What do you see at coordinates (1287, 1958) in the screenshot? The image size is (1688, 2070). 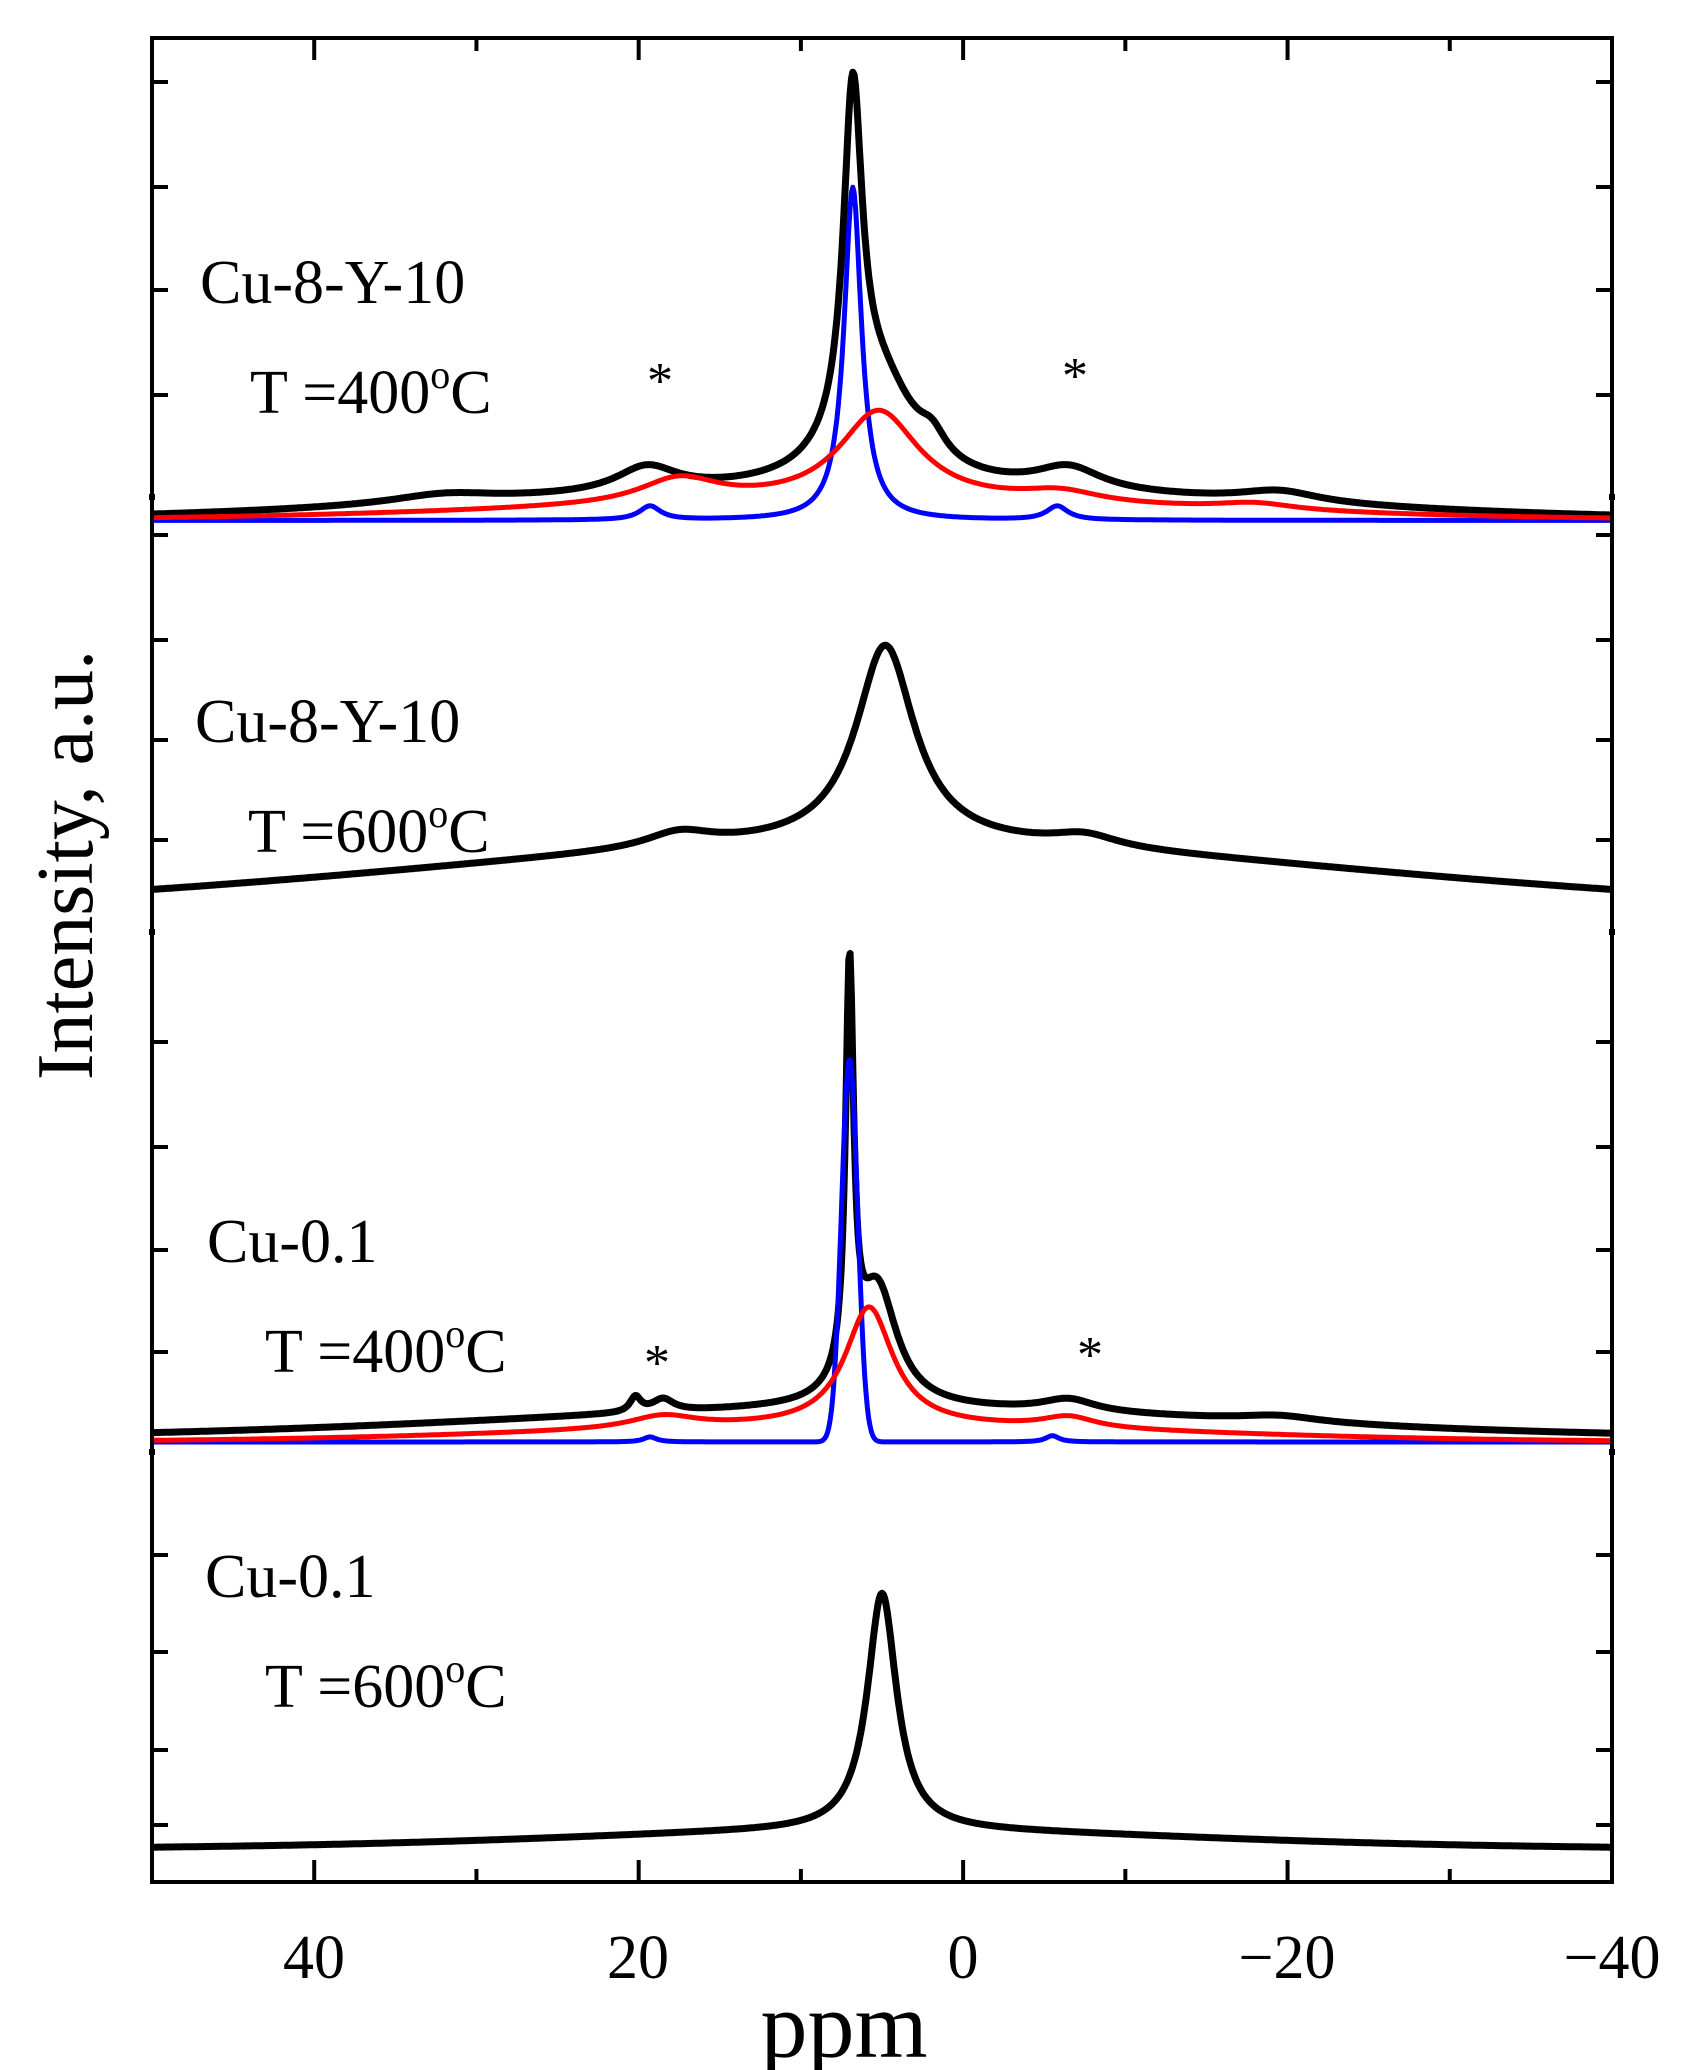 I see `x-tick-label: −20` at bounding box center [1287, 1958].